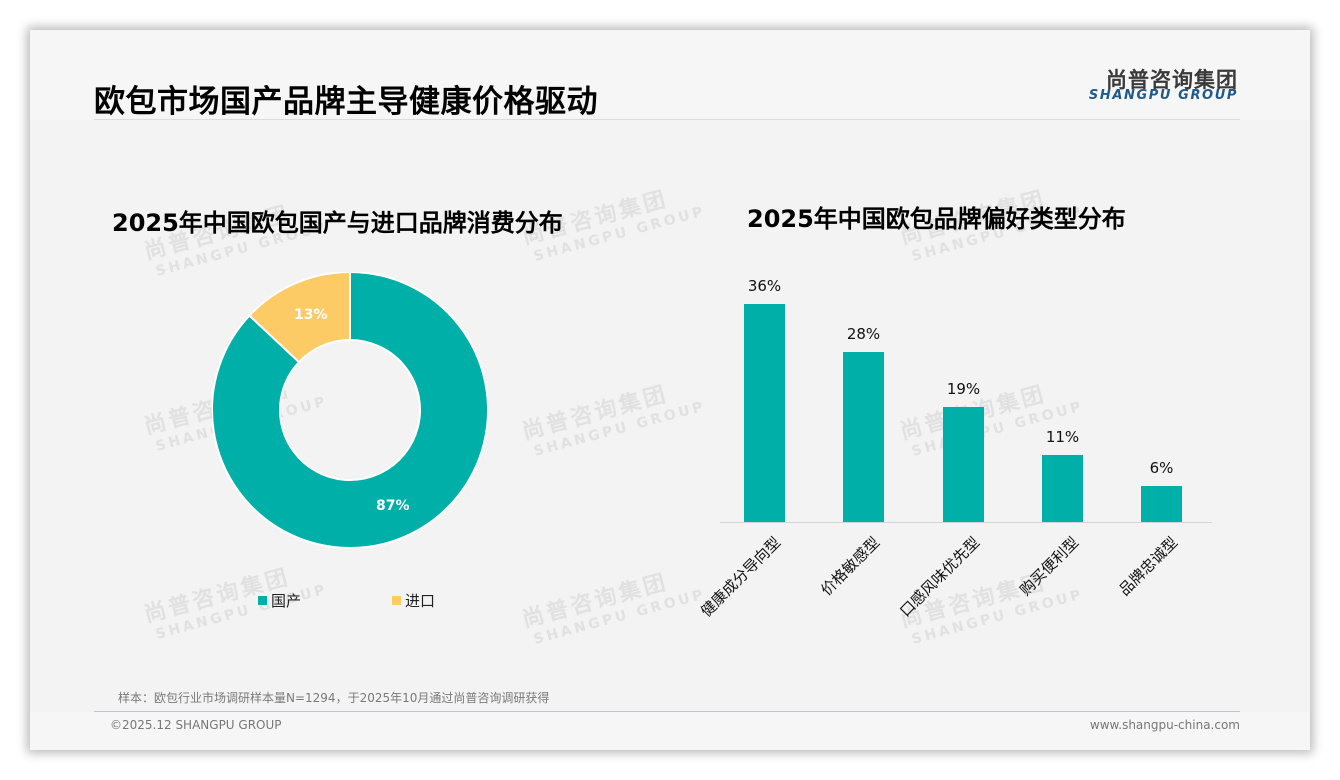 This screenshot has width=1340, height=780. I want to click on pie-label-domestic: 87%, so click(393, 506).